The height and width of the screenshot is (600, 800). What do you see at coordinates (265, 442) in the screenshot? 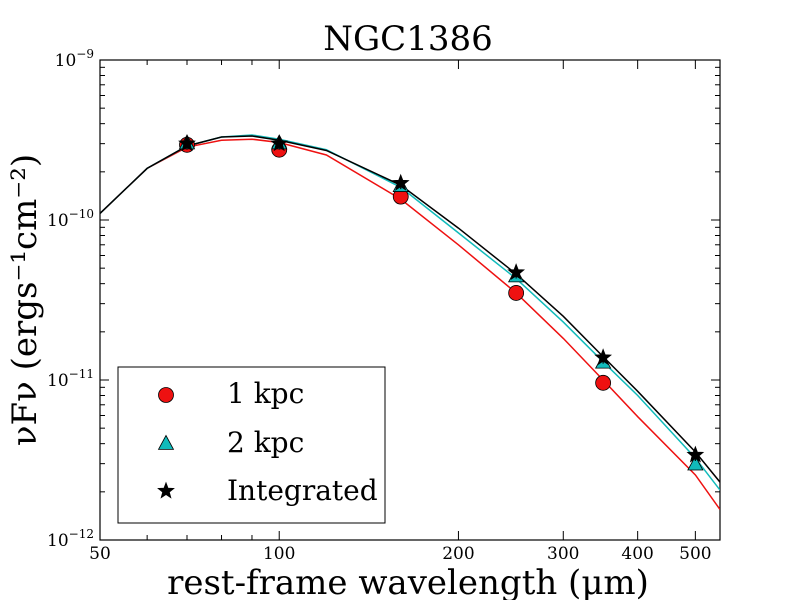
I see `legend-label-2kpc: 2 kpc` at bounding box center [265, 442].